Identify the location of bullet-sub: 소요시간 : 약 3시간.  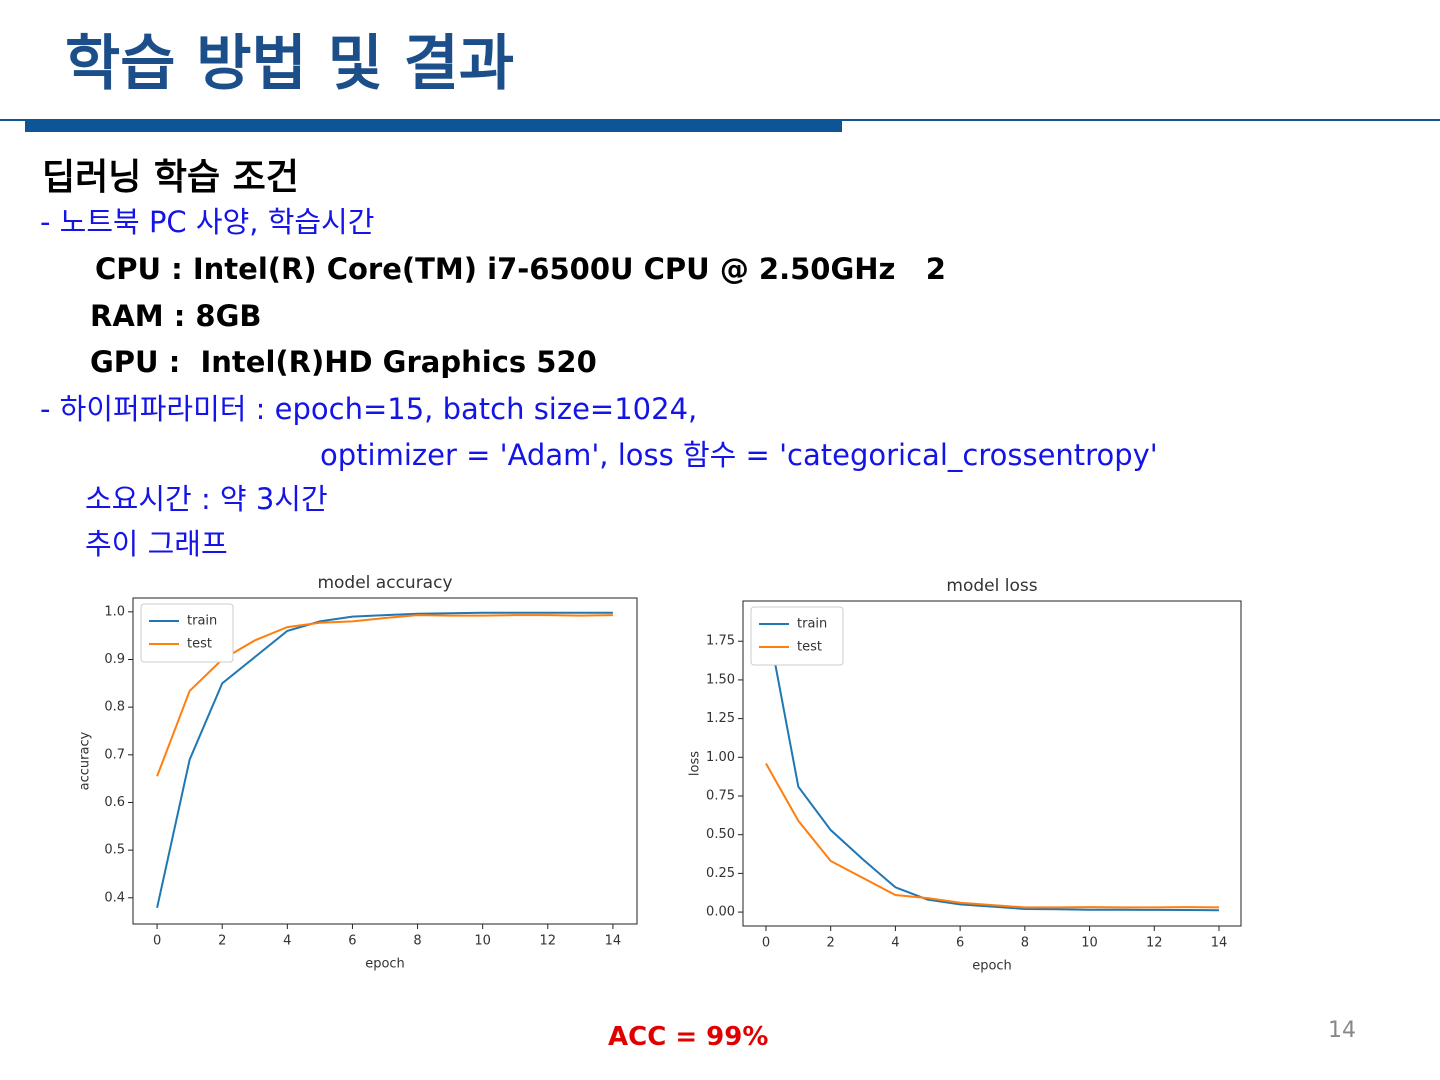
(206, 499).